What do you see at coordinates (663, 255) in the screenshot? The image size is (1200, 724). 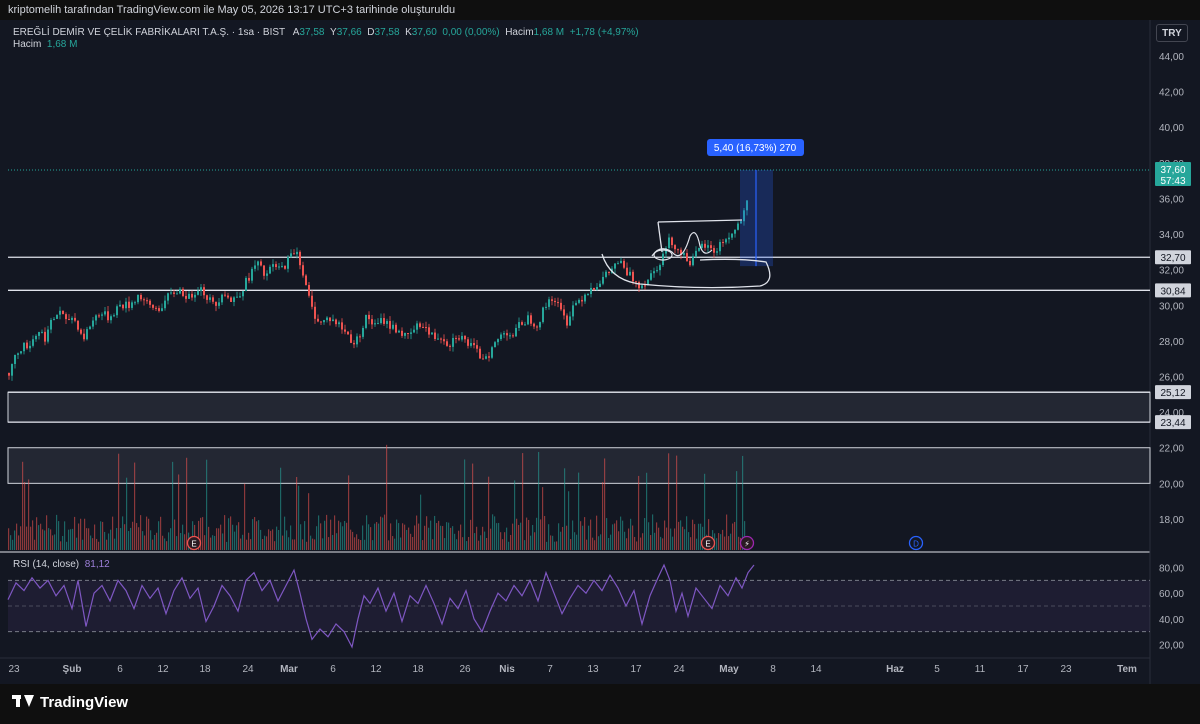 I see `drawing-ellipse` at bounding box center [663, 255].